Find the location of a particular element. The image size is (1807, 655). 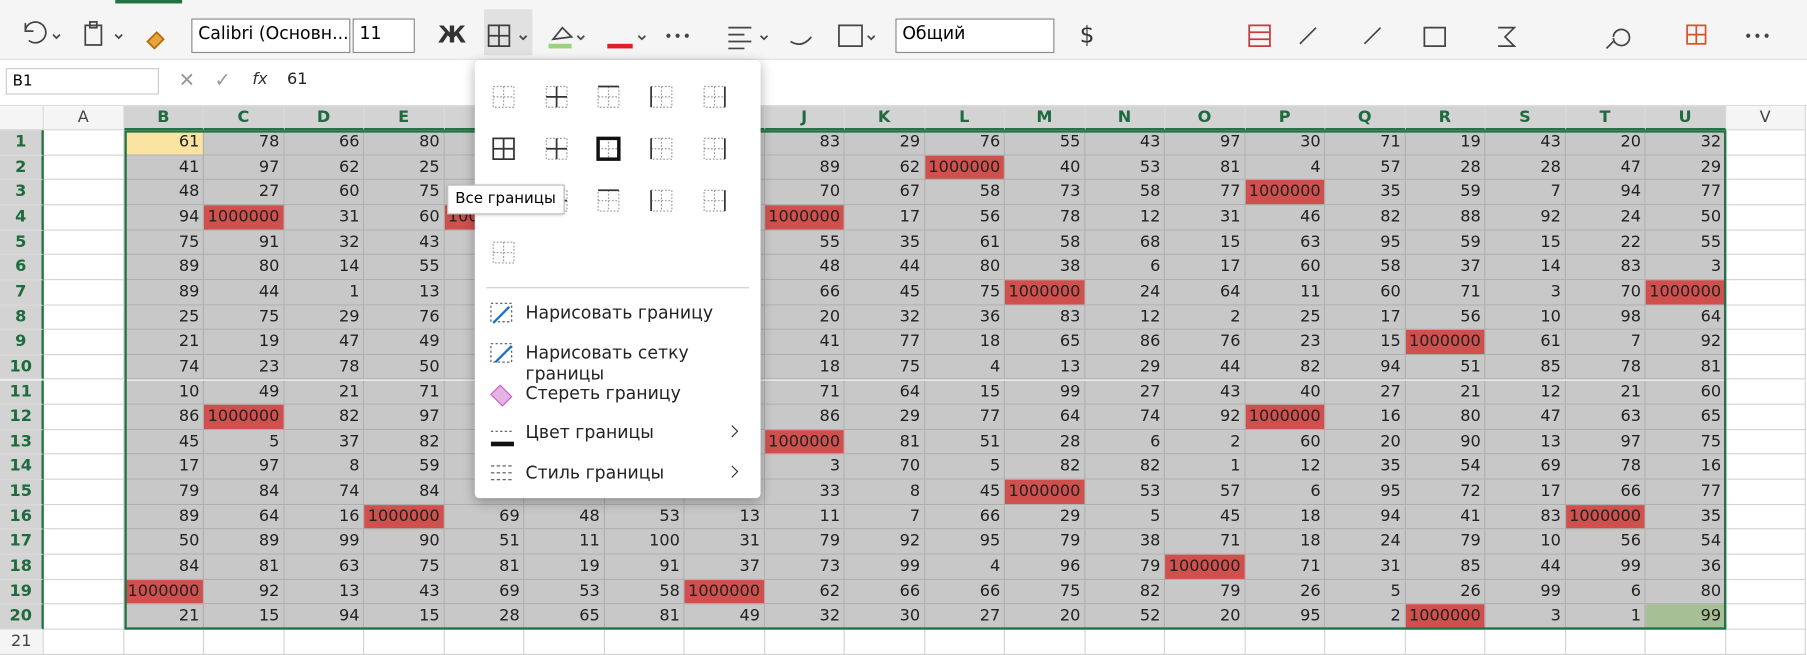

cell: 68 is located at coordinates (1125, 243).